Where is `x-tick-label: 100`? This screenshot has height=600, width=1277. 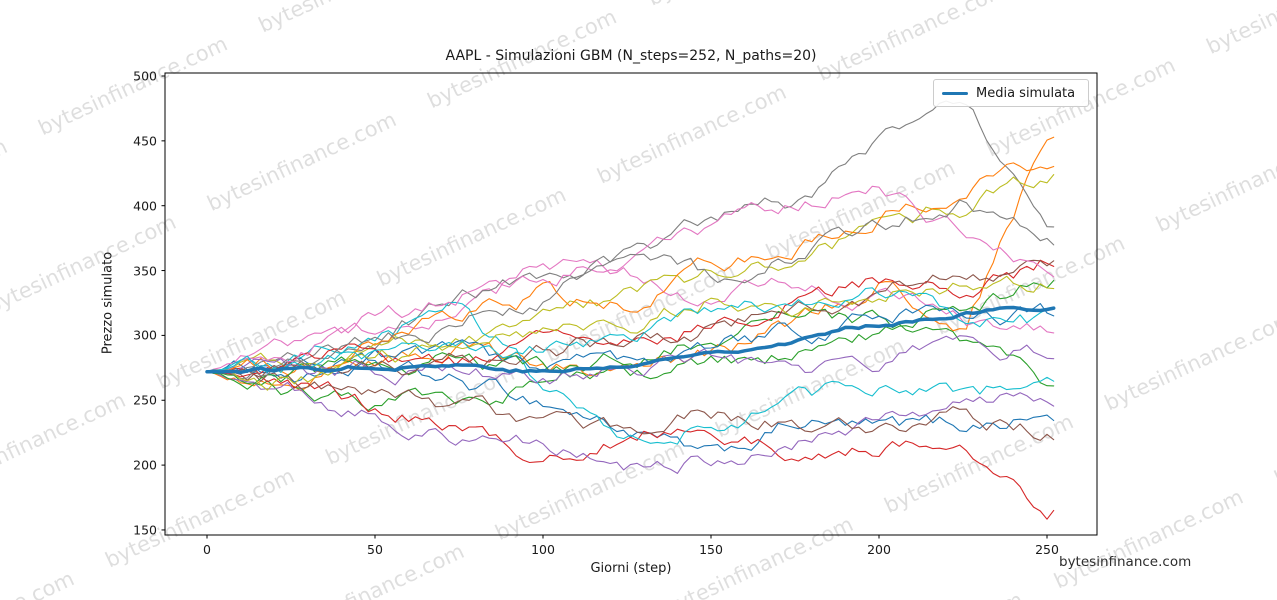
x-tick-label: 100 is located at coordinates (543, 549).